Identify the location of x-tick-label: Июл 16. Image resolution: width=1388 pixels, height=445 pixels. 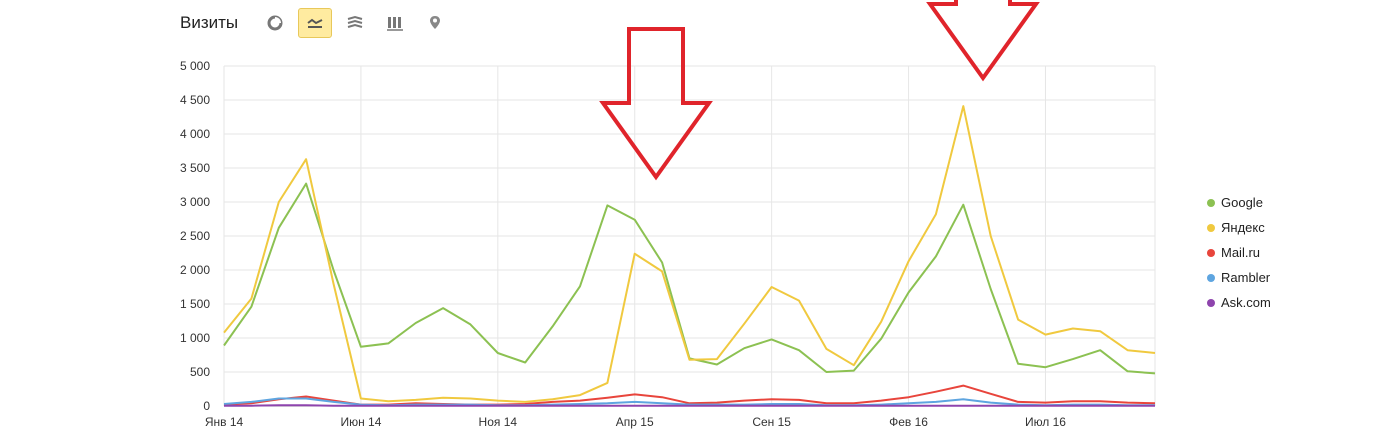
(1045, 422).